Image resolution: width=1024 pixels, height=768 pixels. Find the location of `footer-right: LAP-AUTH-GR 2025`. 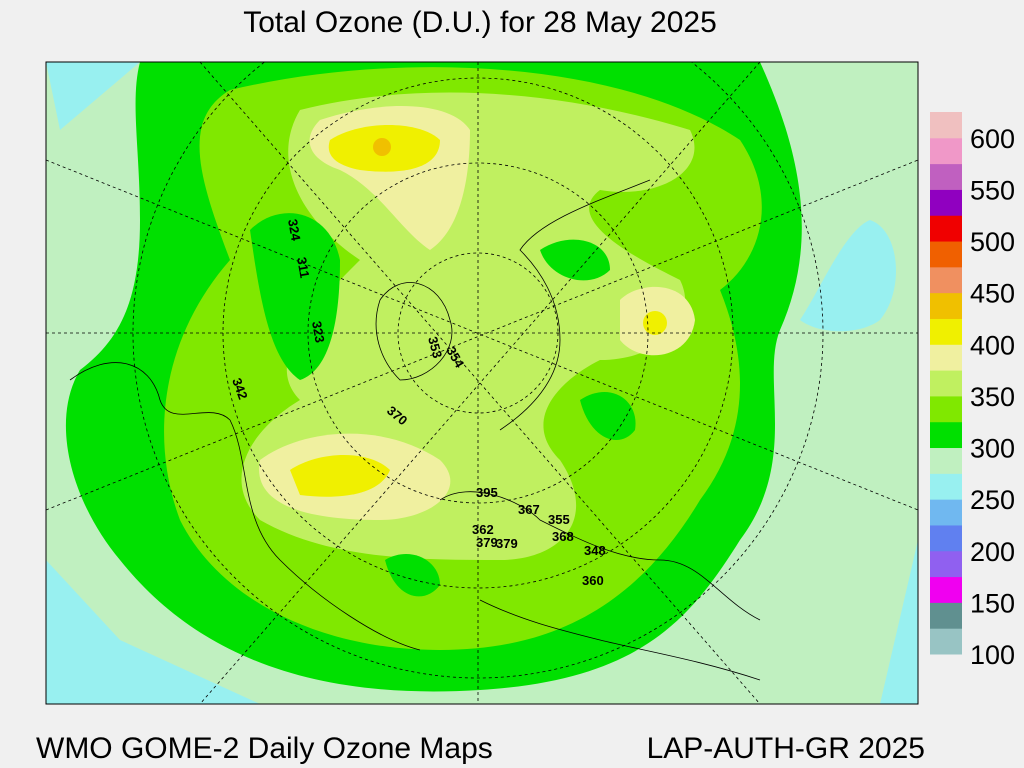

footer-right: LAP-AUTH-GR 2025 is located at coordinates (786, 748).